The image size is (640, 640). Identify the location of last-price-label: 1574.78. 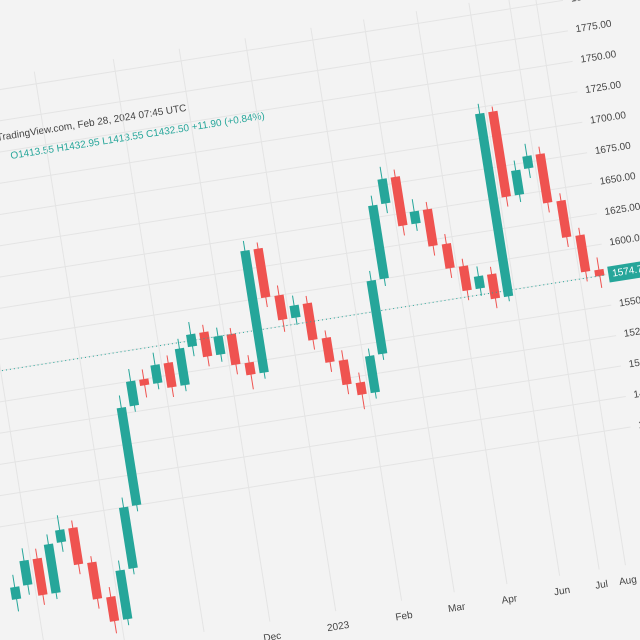
(626, 271).